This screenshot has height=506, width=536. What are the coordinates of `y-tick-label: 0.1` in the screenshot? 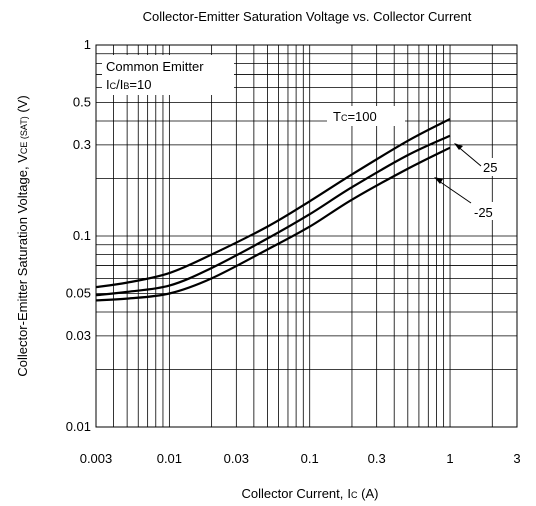 It's located at (82, 235).